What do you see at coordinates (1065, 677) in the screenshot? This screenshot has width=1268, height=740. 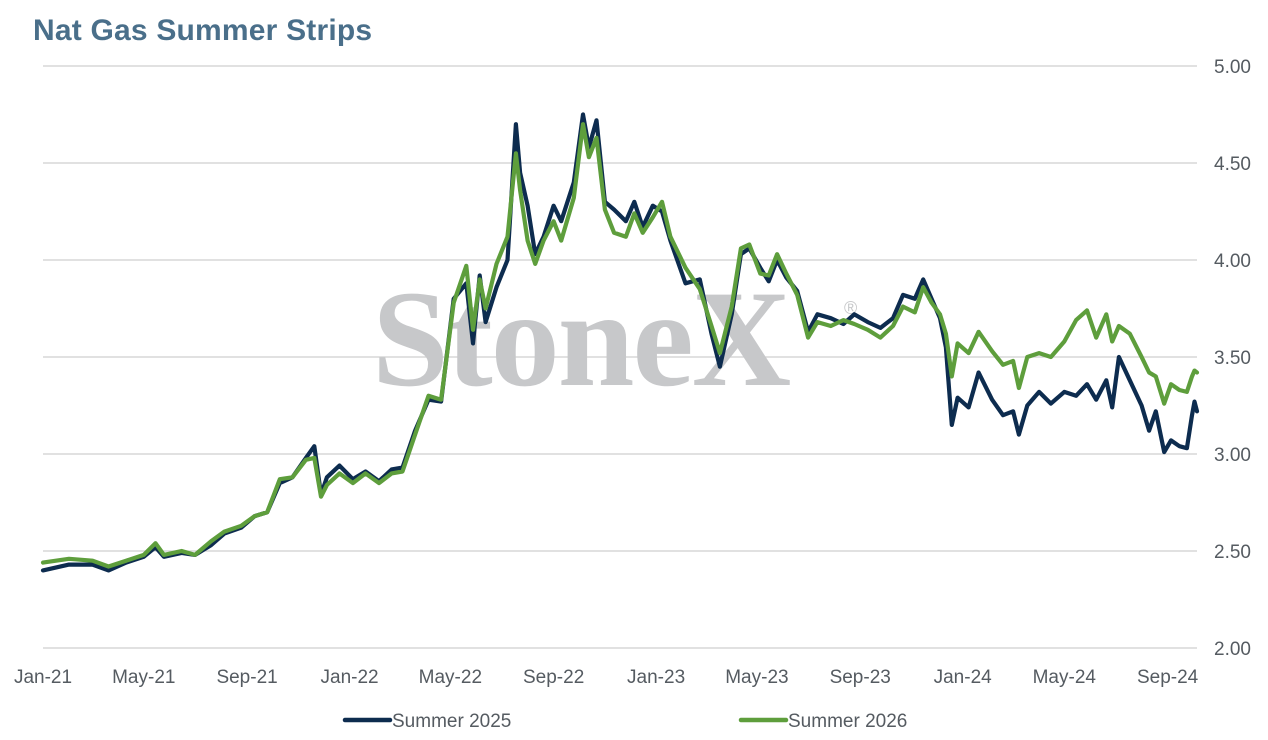 I see `x-tick-label: May-24` at bounding box center [1065, 677].